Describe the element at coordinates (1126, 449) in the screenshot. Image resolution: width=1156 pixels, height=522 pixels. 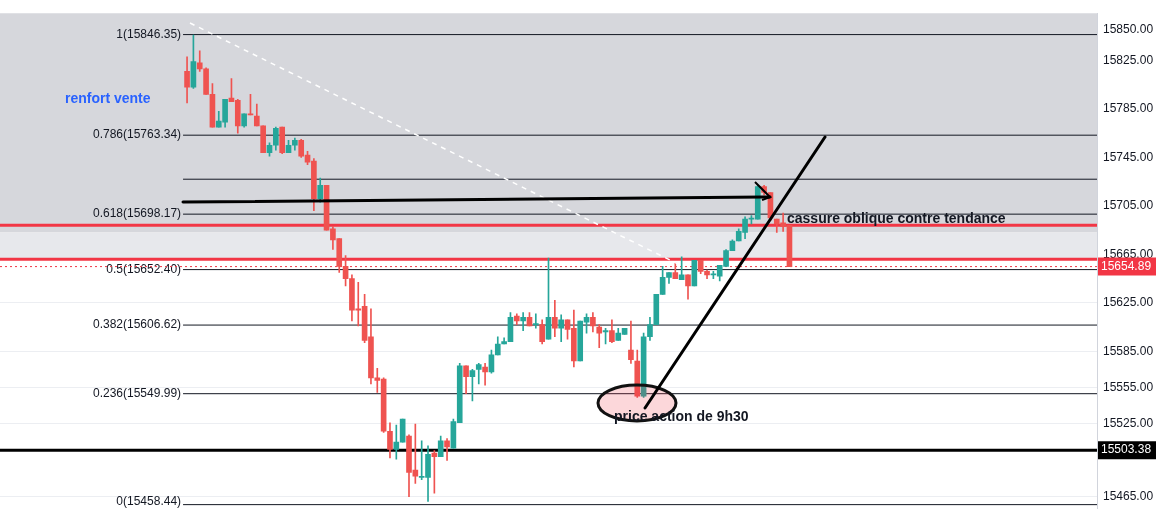
I see `ref-line-label: 15503.38` at that location.